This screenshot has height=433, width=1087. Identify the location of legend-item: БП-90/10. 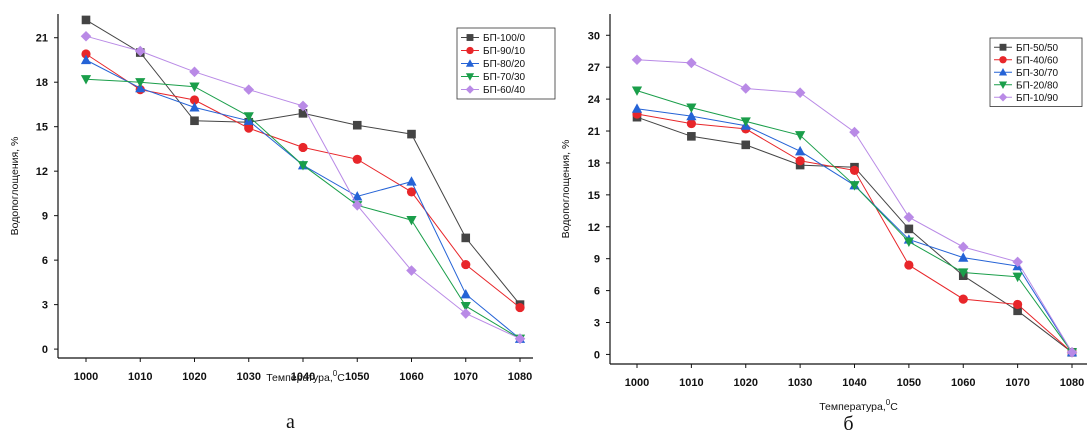
(493, 51).